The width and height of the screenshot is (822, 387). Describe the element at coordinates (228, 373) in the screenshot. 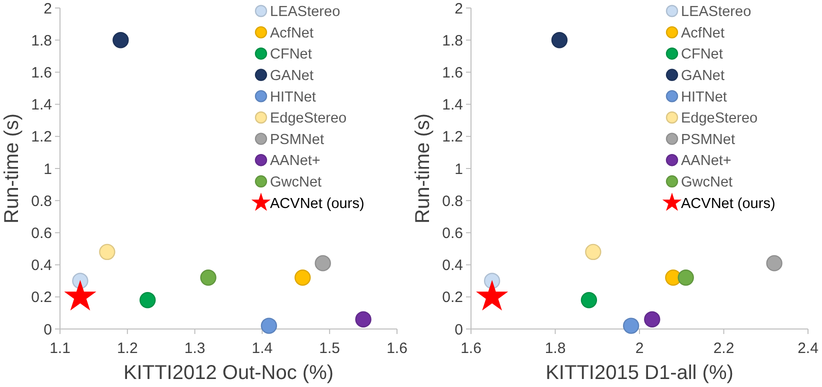

I see `x-axis-title: KITTI2012 Out-Noc (%)` at that location.